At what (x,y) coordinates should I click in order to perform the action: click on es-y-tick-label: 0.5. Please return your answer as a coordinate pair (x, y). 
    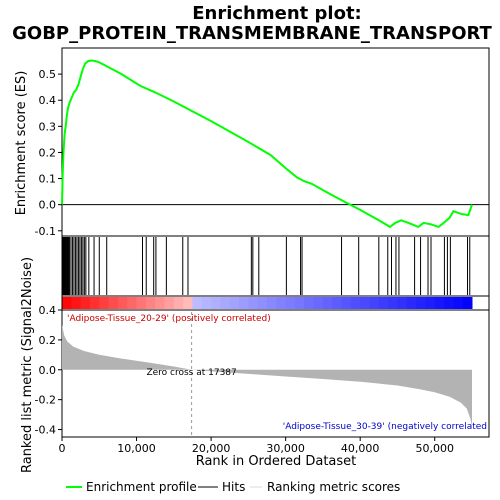
    Looking at the image, I should click on (48, 74).